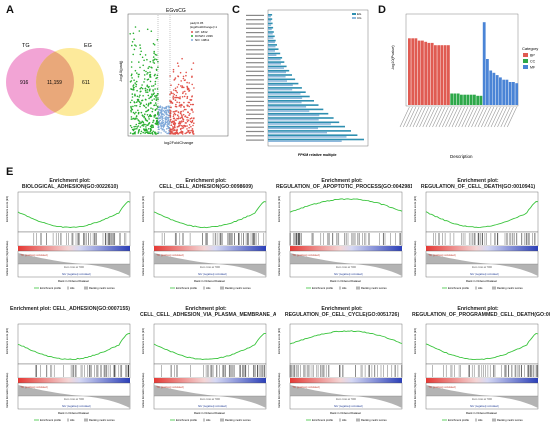  What do you see at coordinates (7, 390) in the screenshot?
I see `gsea-rank-ylabel: Ranked list metric (Signal2Noise)` at bounding box center [7, 390].